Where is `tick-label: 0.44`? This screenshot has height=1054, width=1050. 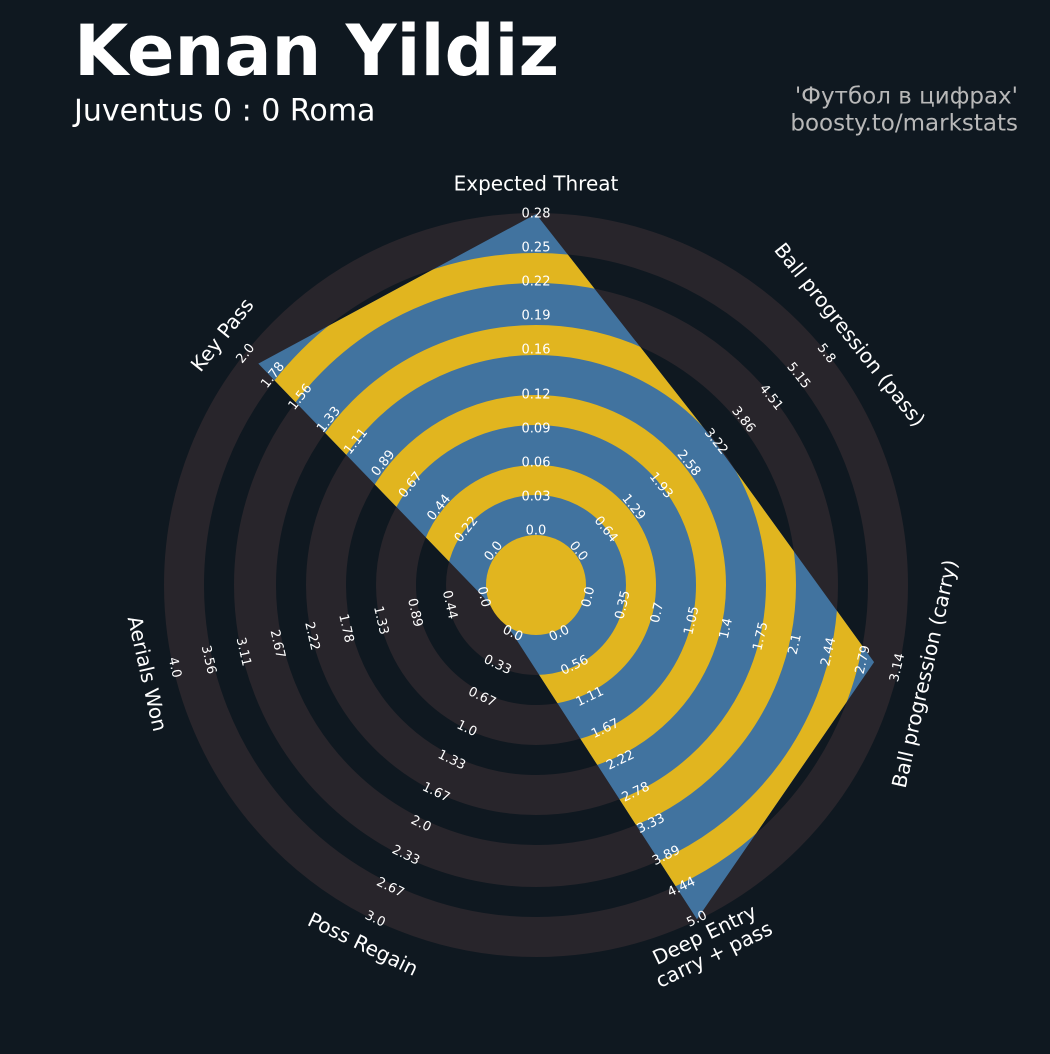 tick-label: 0.44 is located at coordinates (449, 605).